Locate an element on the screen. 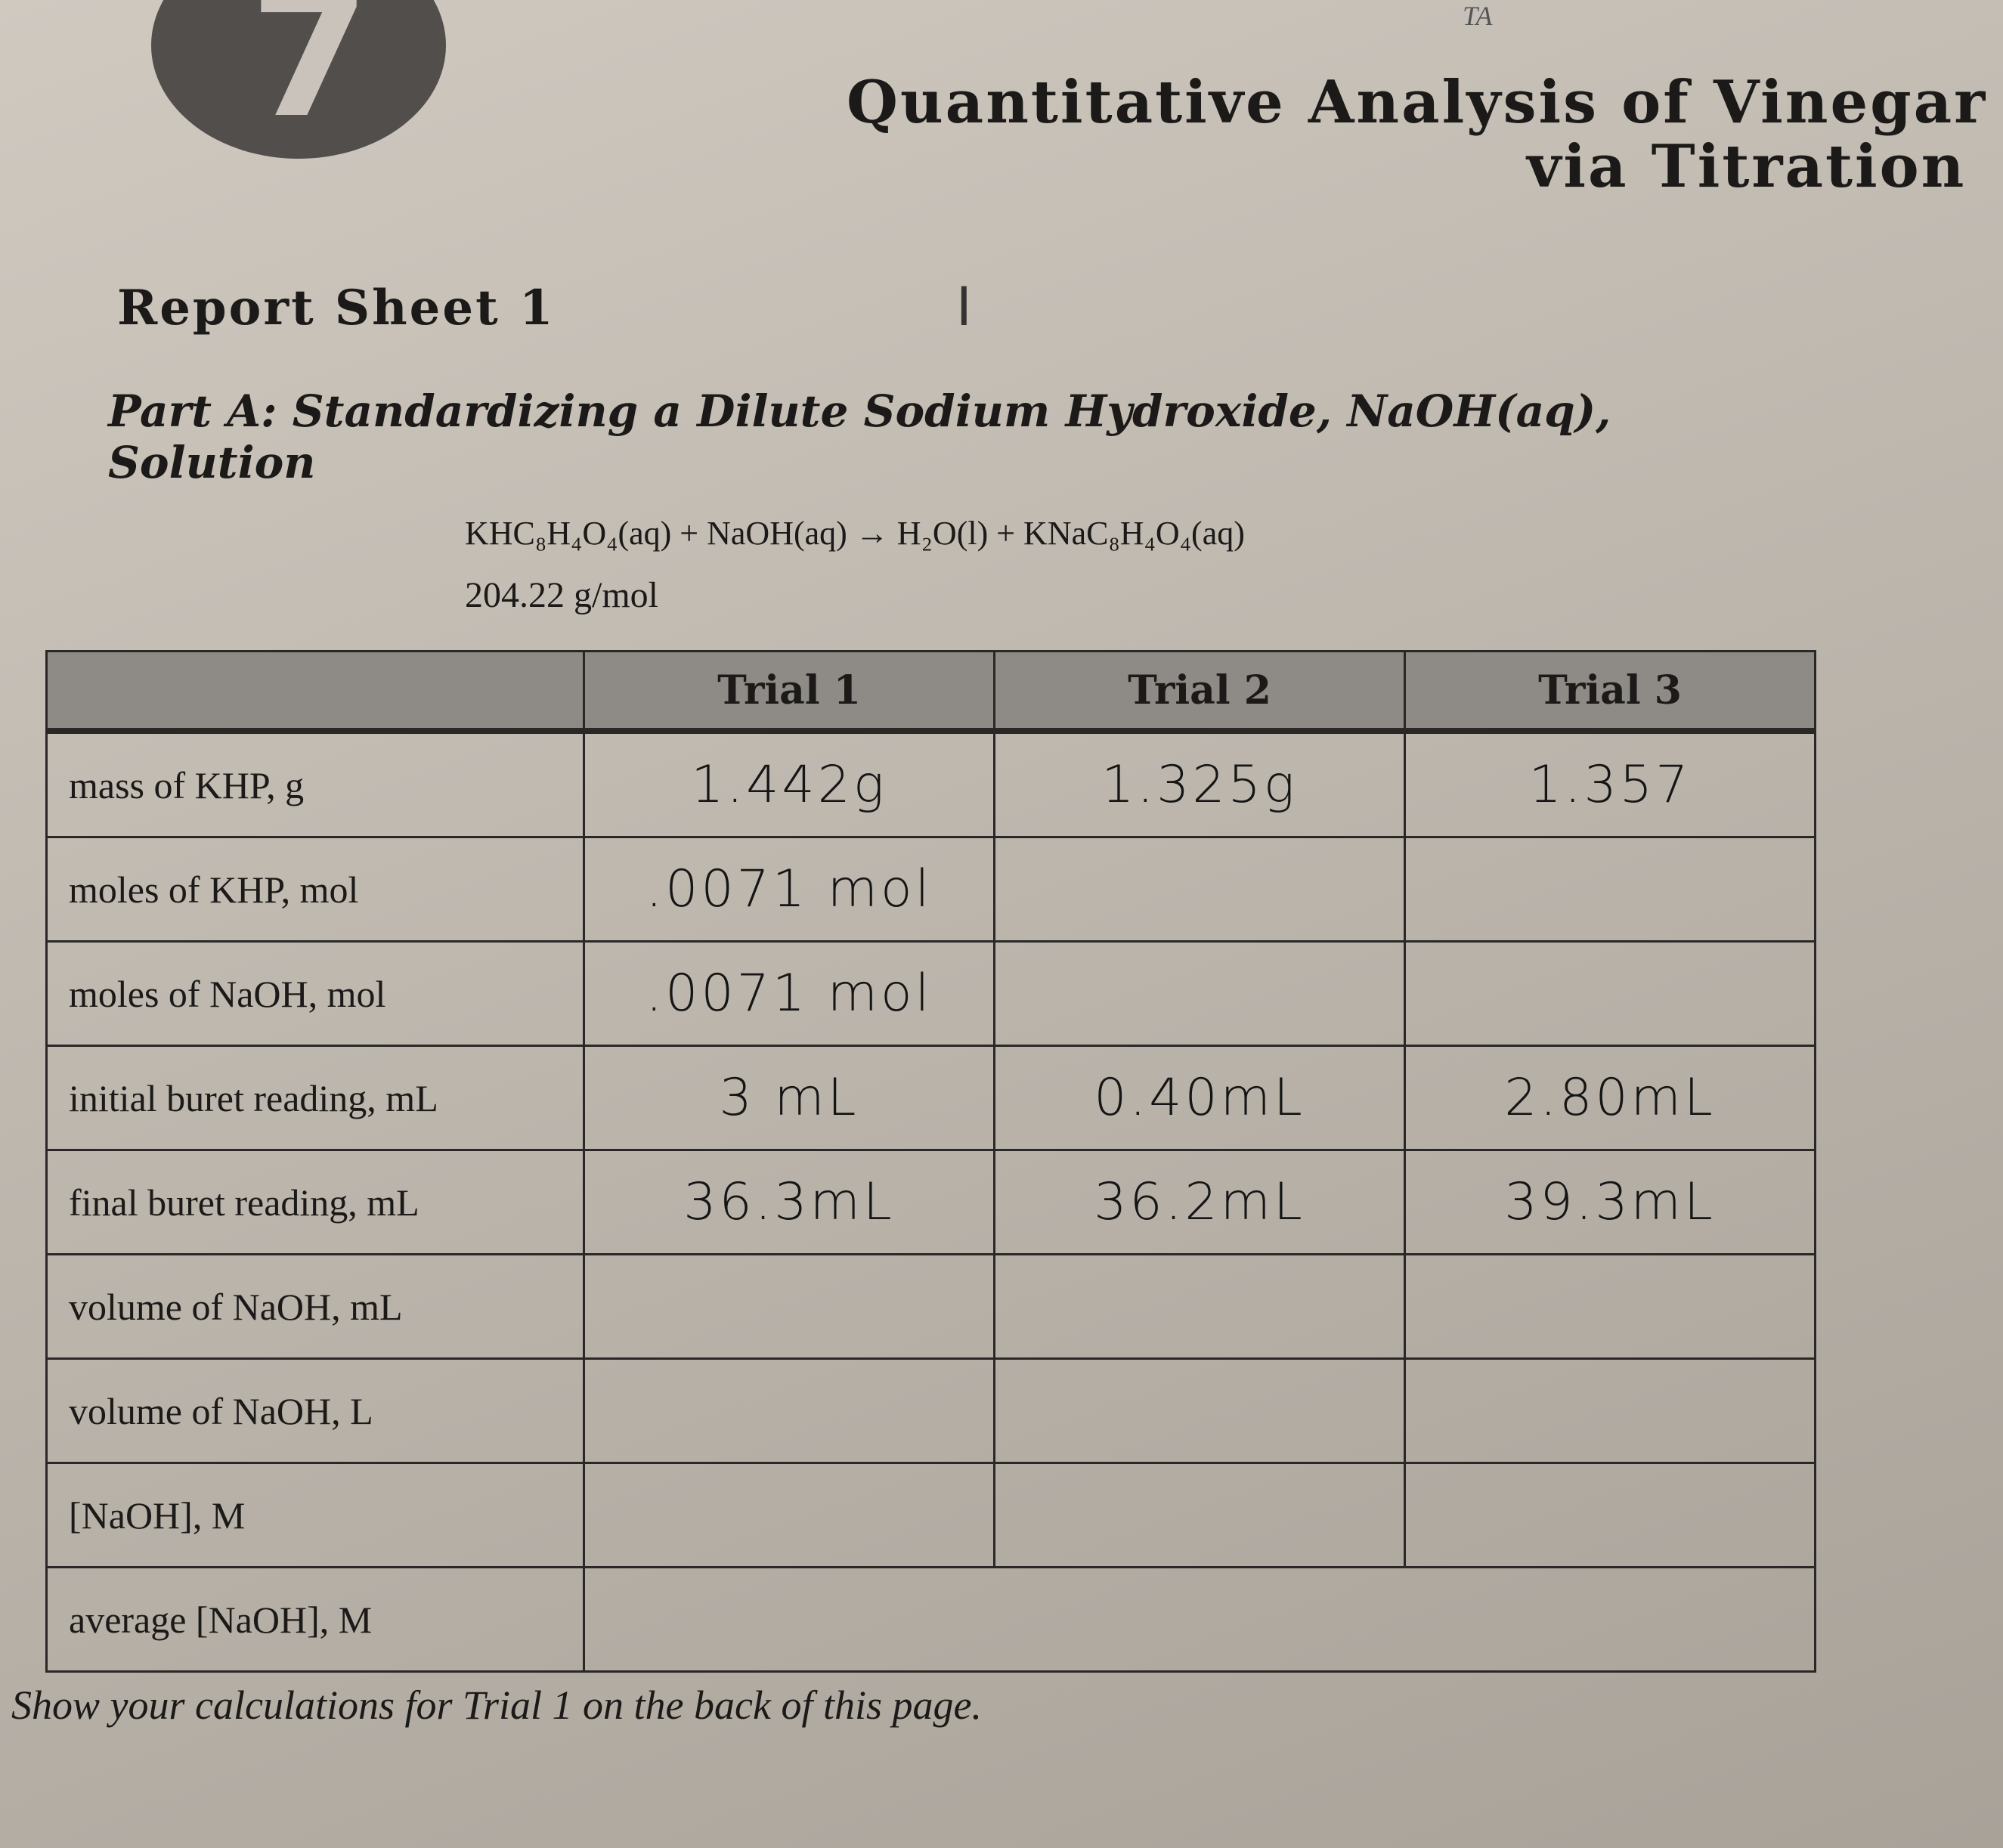  row-label: average [NaOH], M is located at coordinates (315, 1619).